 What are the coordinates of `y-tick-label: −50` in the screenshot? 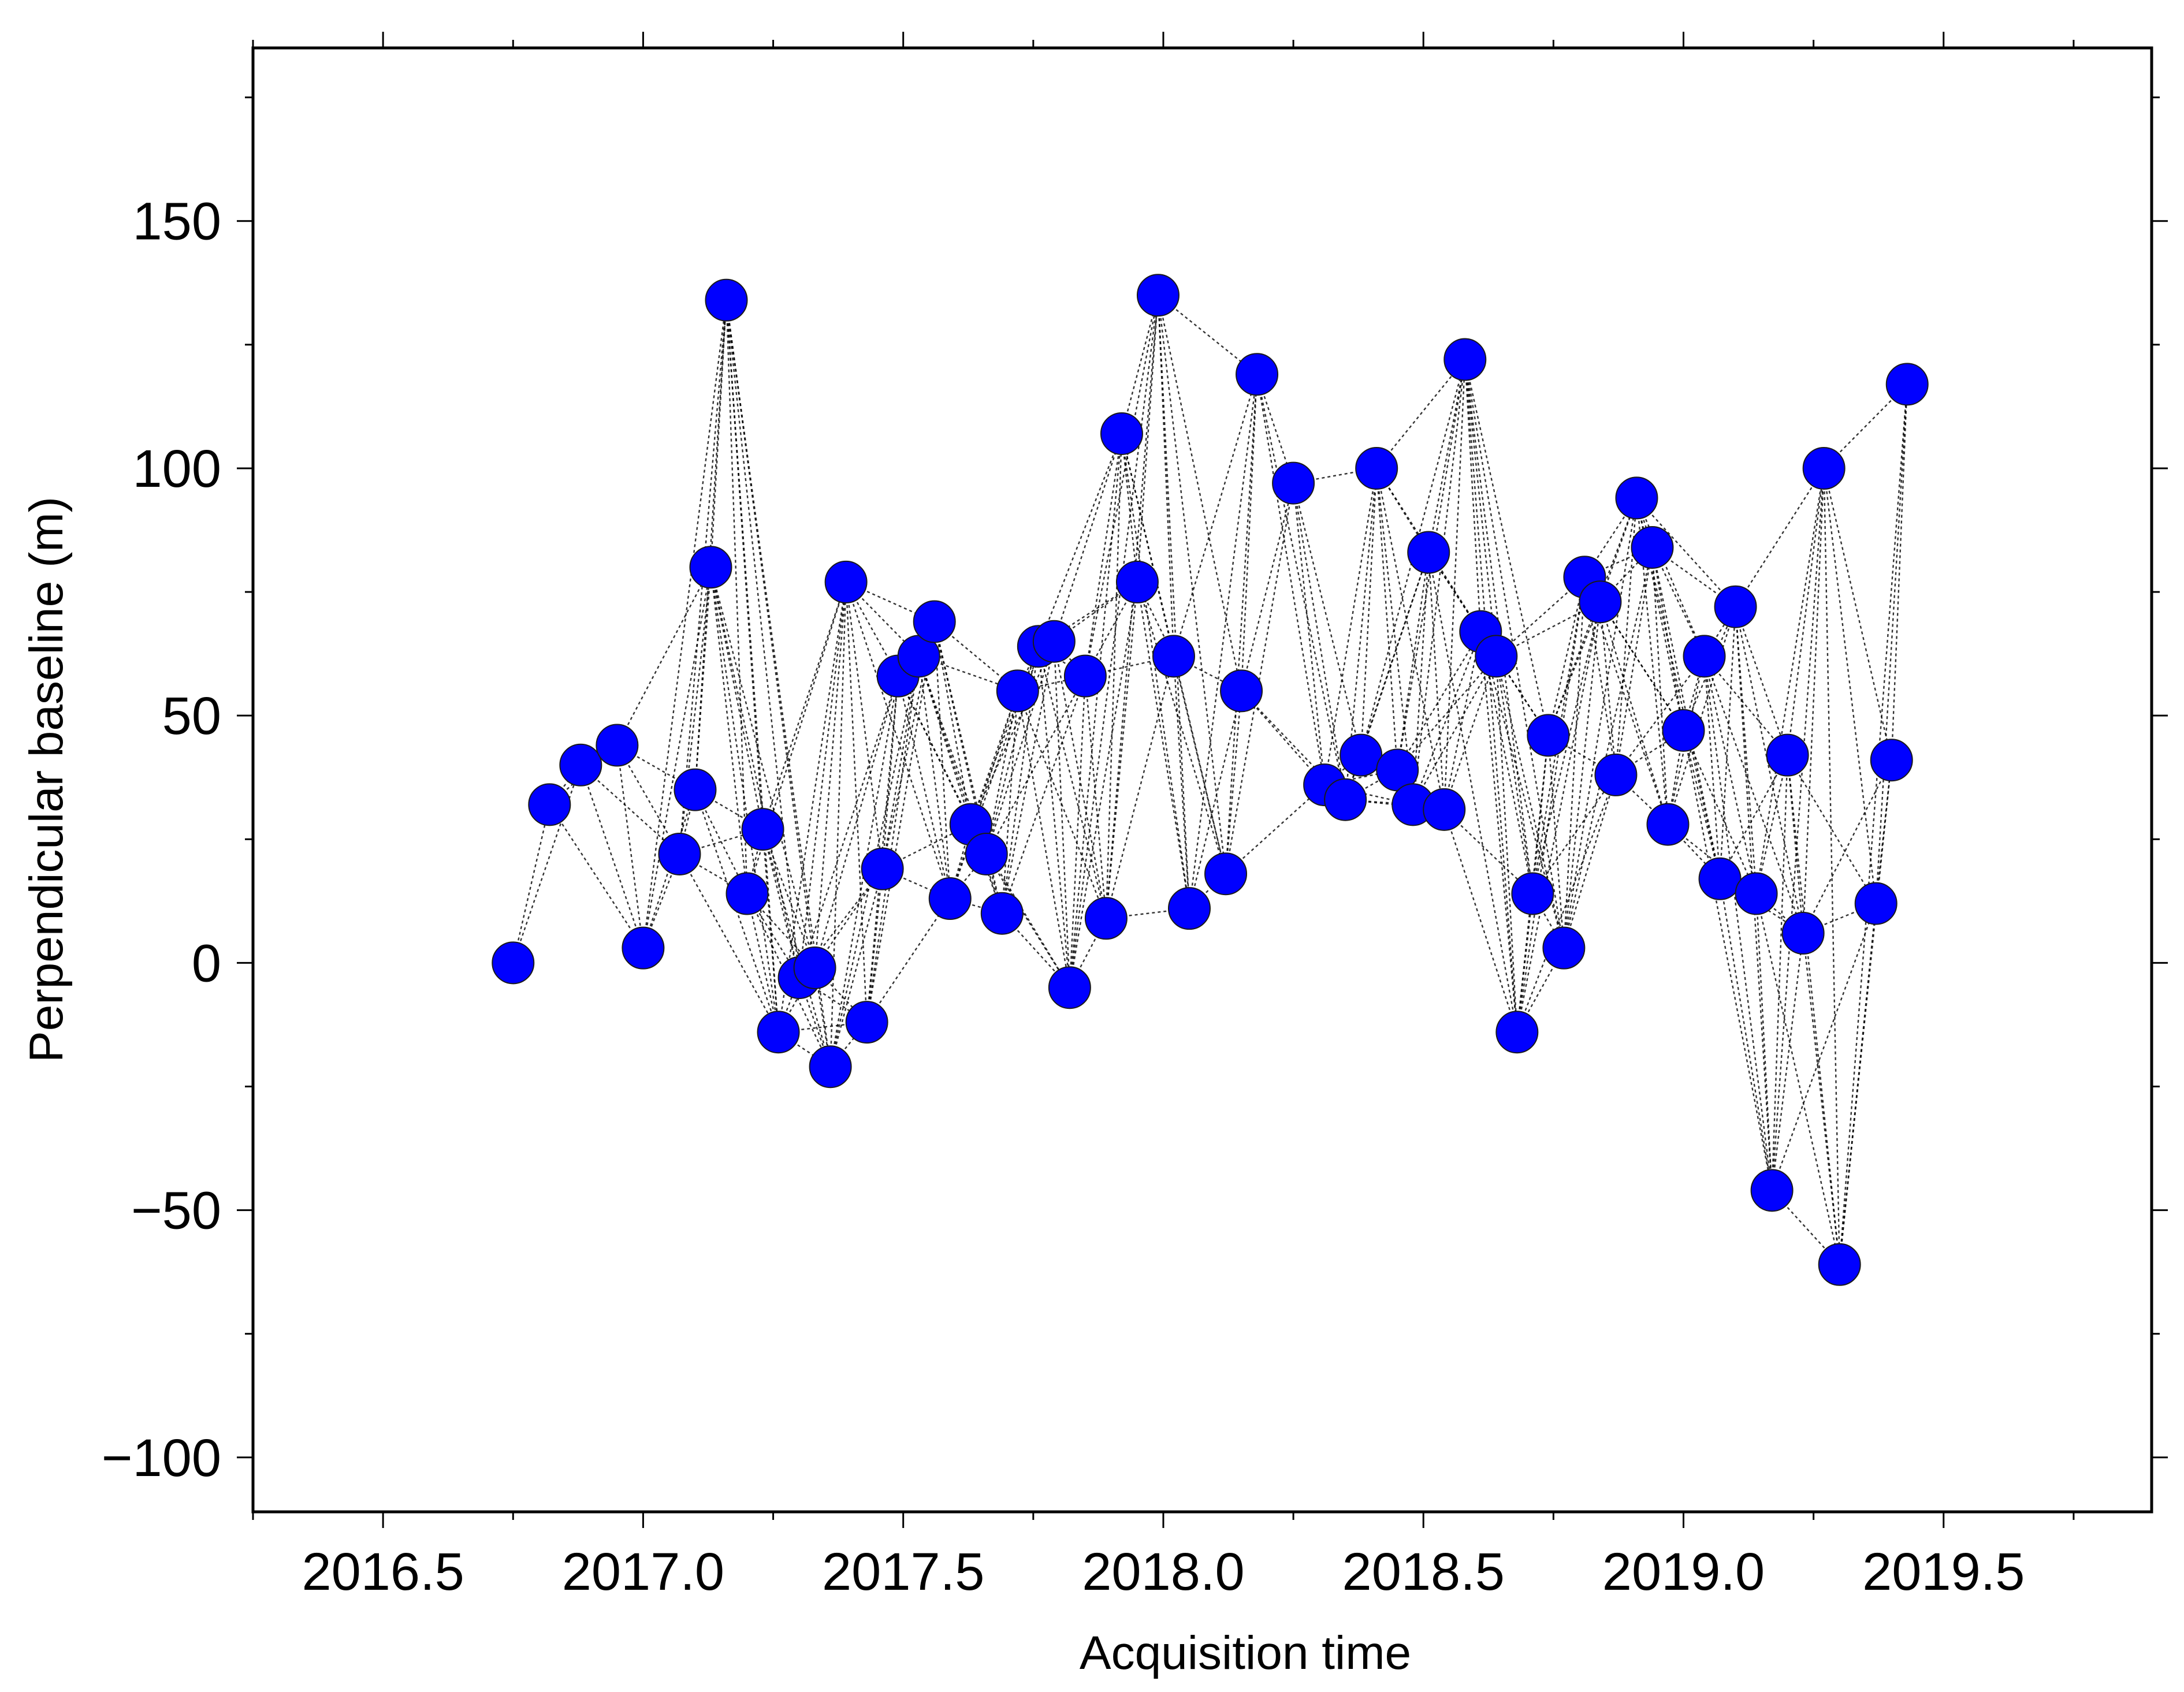 It's located at (176, 1211).